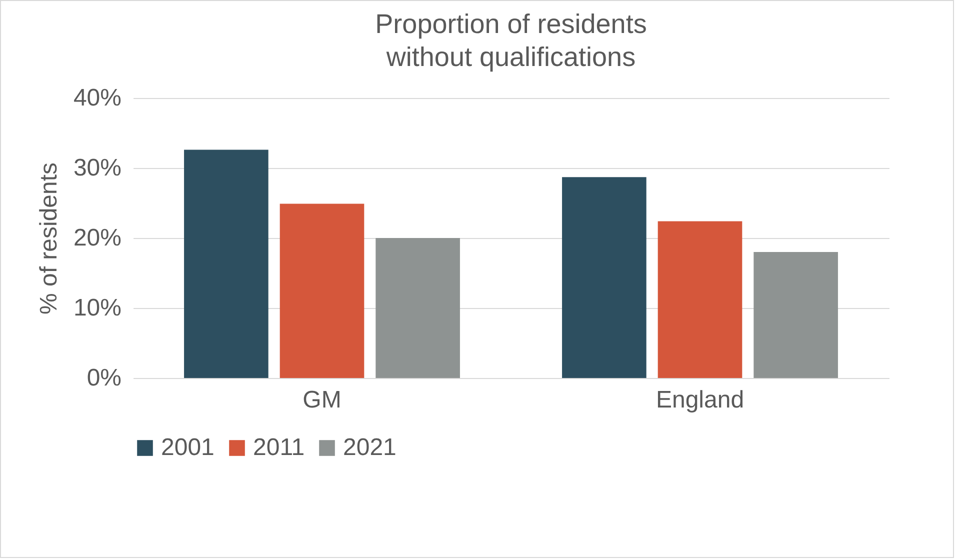 Image resolution: width=956 pixels, height=560 pixels. I want to click on y-tick-label: 10%, so click(97, 308).